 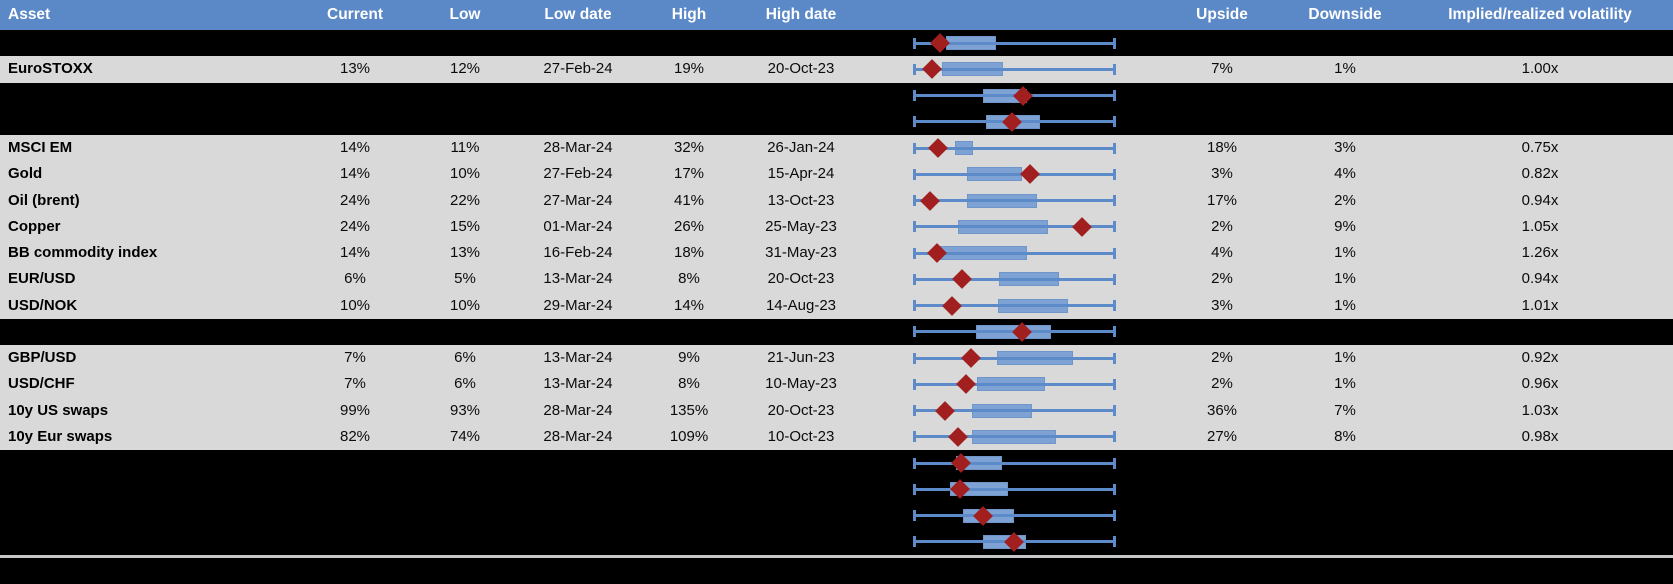 What do you see at coordinates (1540, 305) in the screenshot?
I see `ivol-value: 1.01x` at bounding box center [1540, 305].